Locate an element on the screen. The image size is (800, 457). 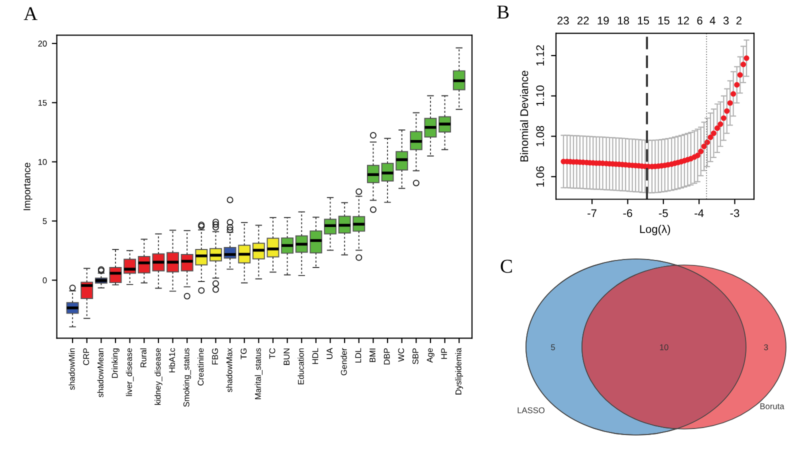
x-tick-label: Education is located at coordinates (301, 366).